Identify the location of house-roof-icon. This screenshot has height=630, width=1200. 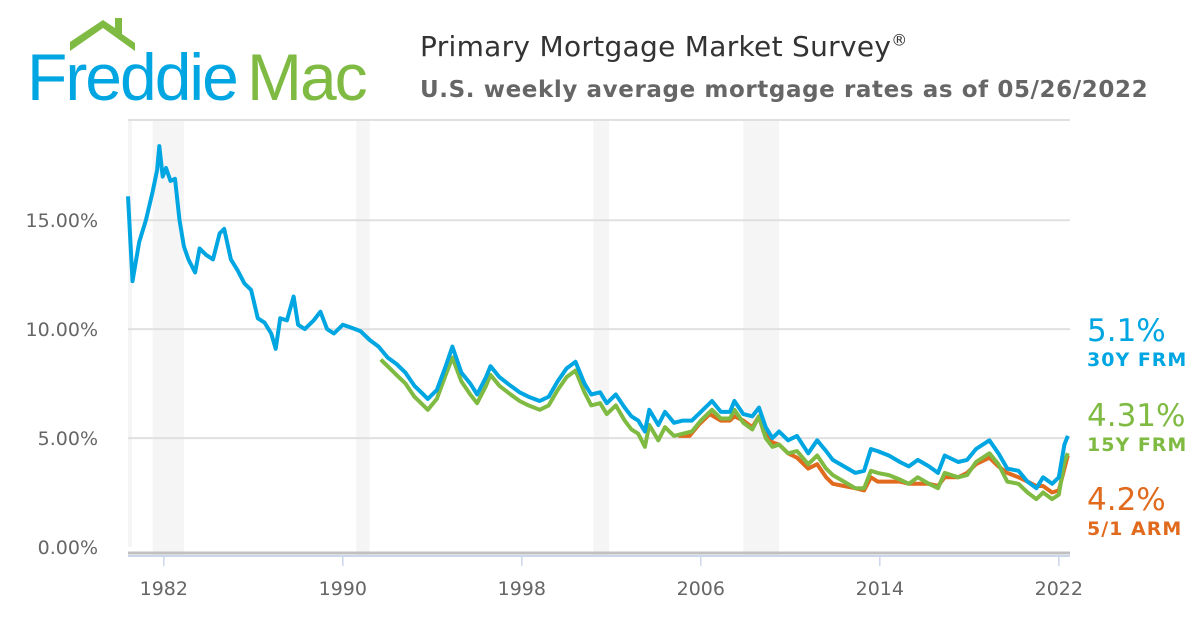
(102, 34).